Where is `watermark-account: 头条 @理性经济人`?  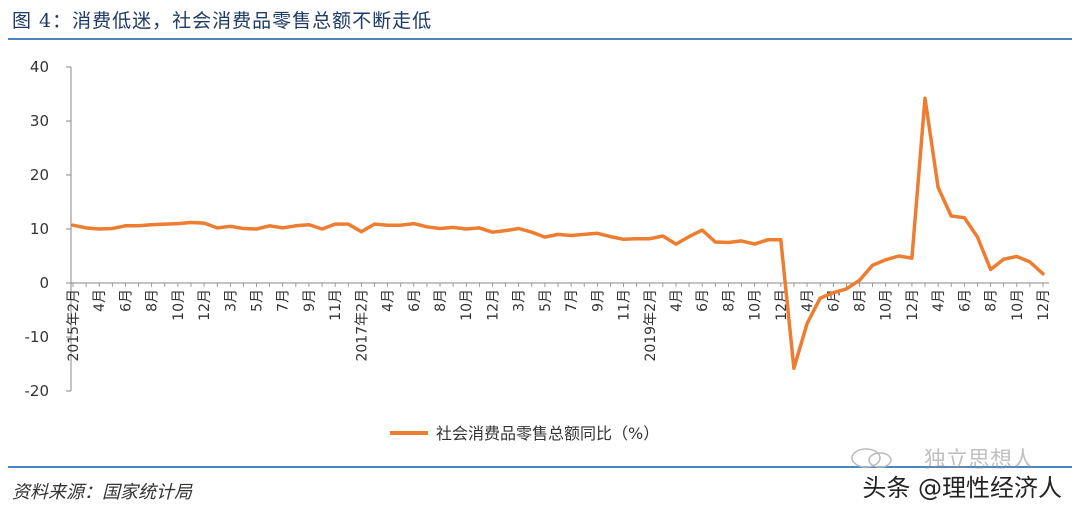
watermark-account: 头条 @理性经济人 is located at coordinates (962, 488).